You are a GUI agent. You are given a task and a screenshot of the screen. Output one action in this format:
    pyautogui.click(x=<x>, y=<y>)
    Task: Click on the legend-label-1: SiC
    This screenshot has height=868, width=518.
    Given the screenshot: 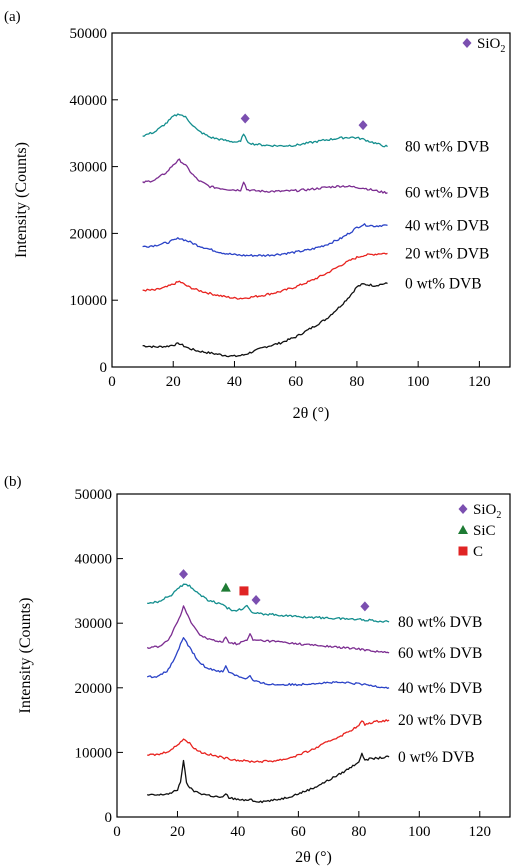 What is the action you would take?
    pyautogui.click(x=484, y=531)
    